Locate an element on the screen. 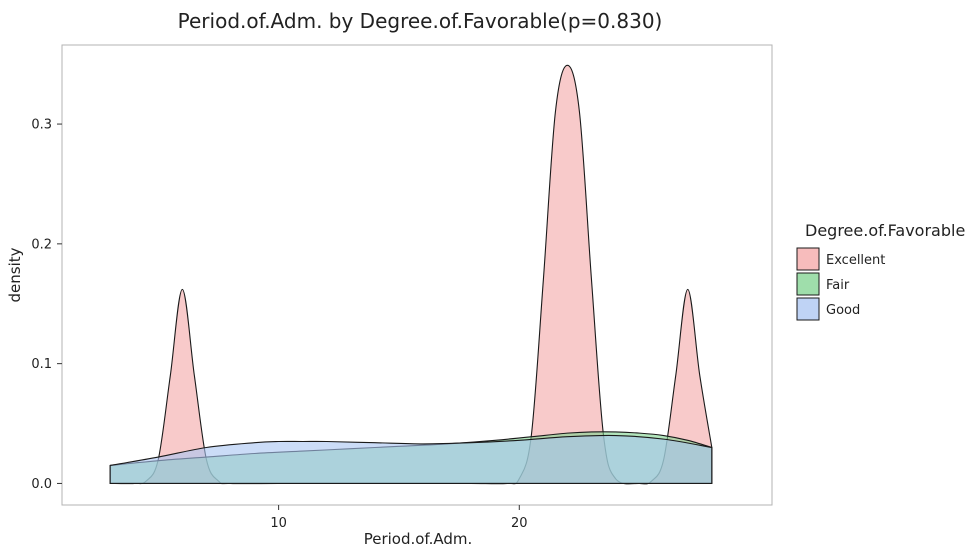 This screenshot has width=968, height=549. x-tick-label: 10 is located at coordinates (278, 523).